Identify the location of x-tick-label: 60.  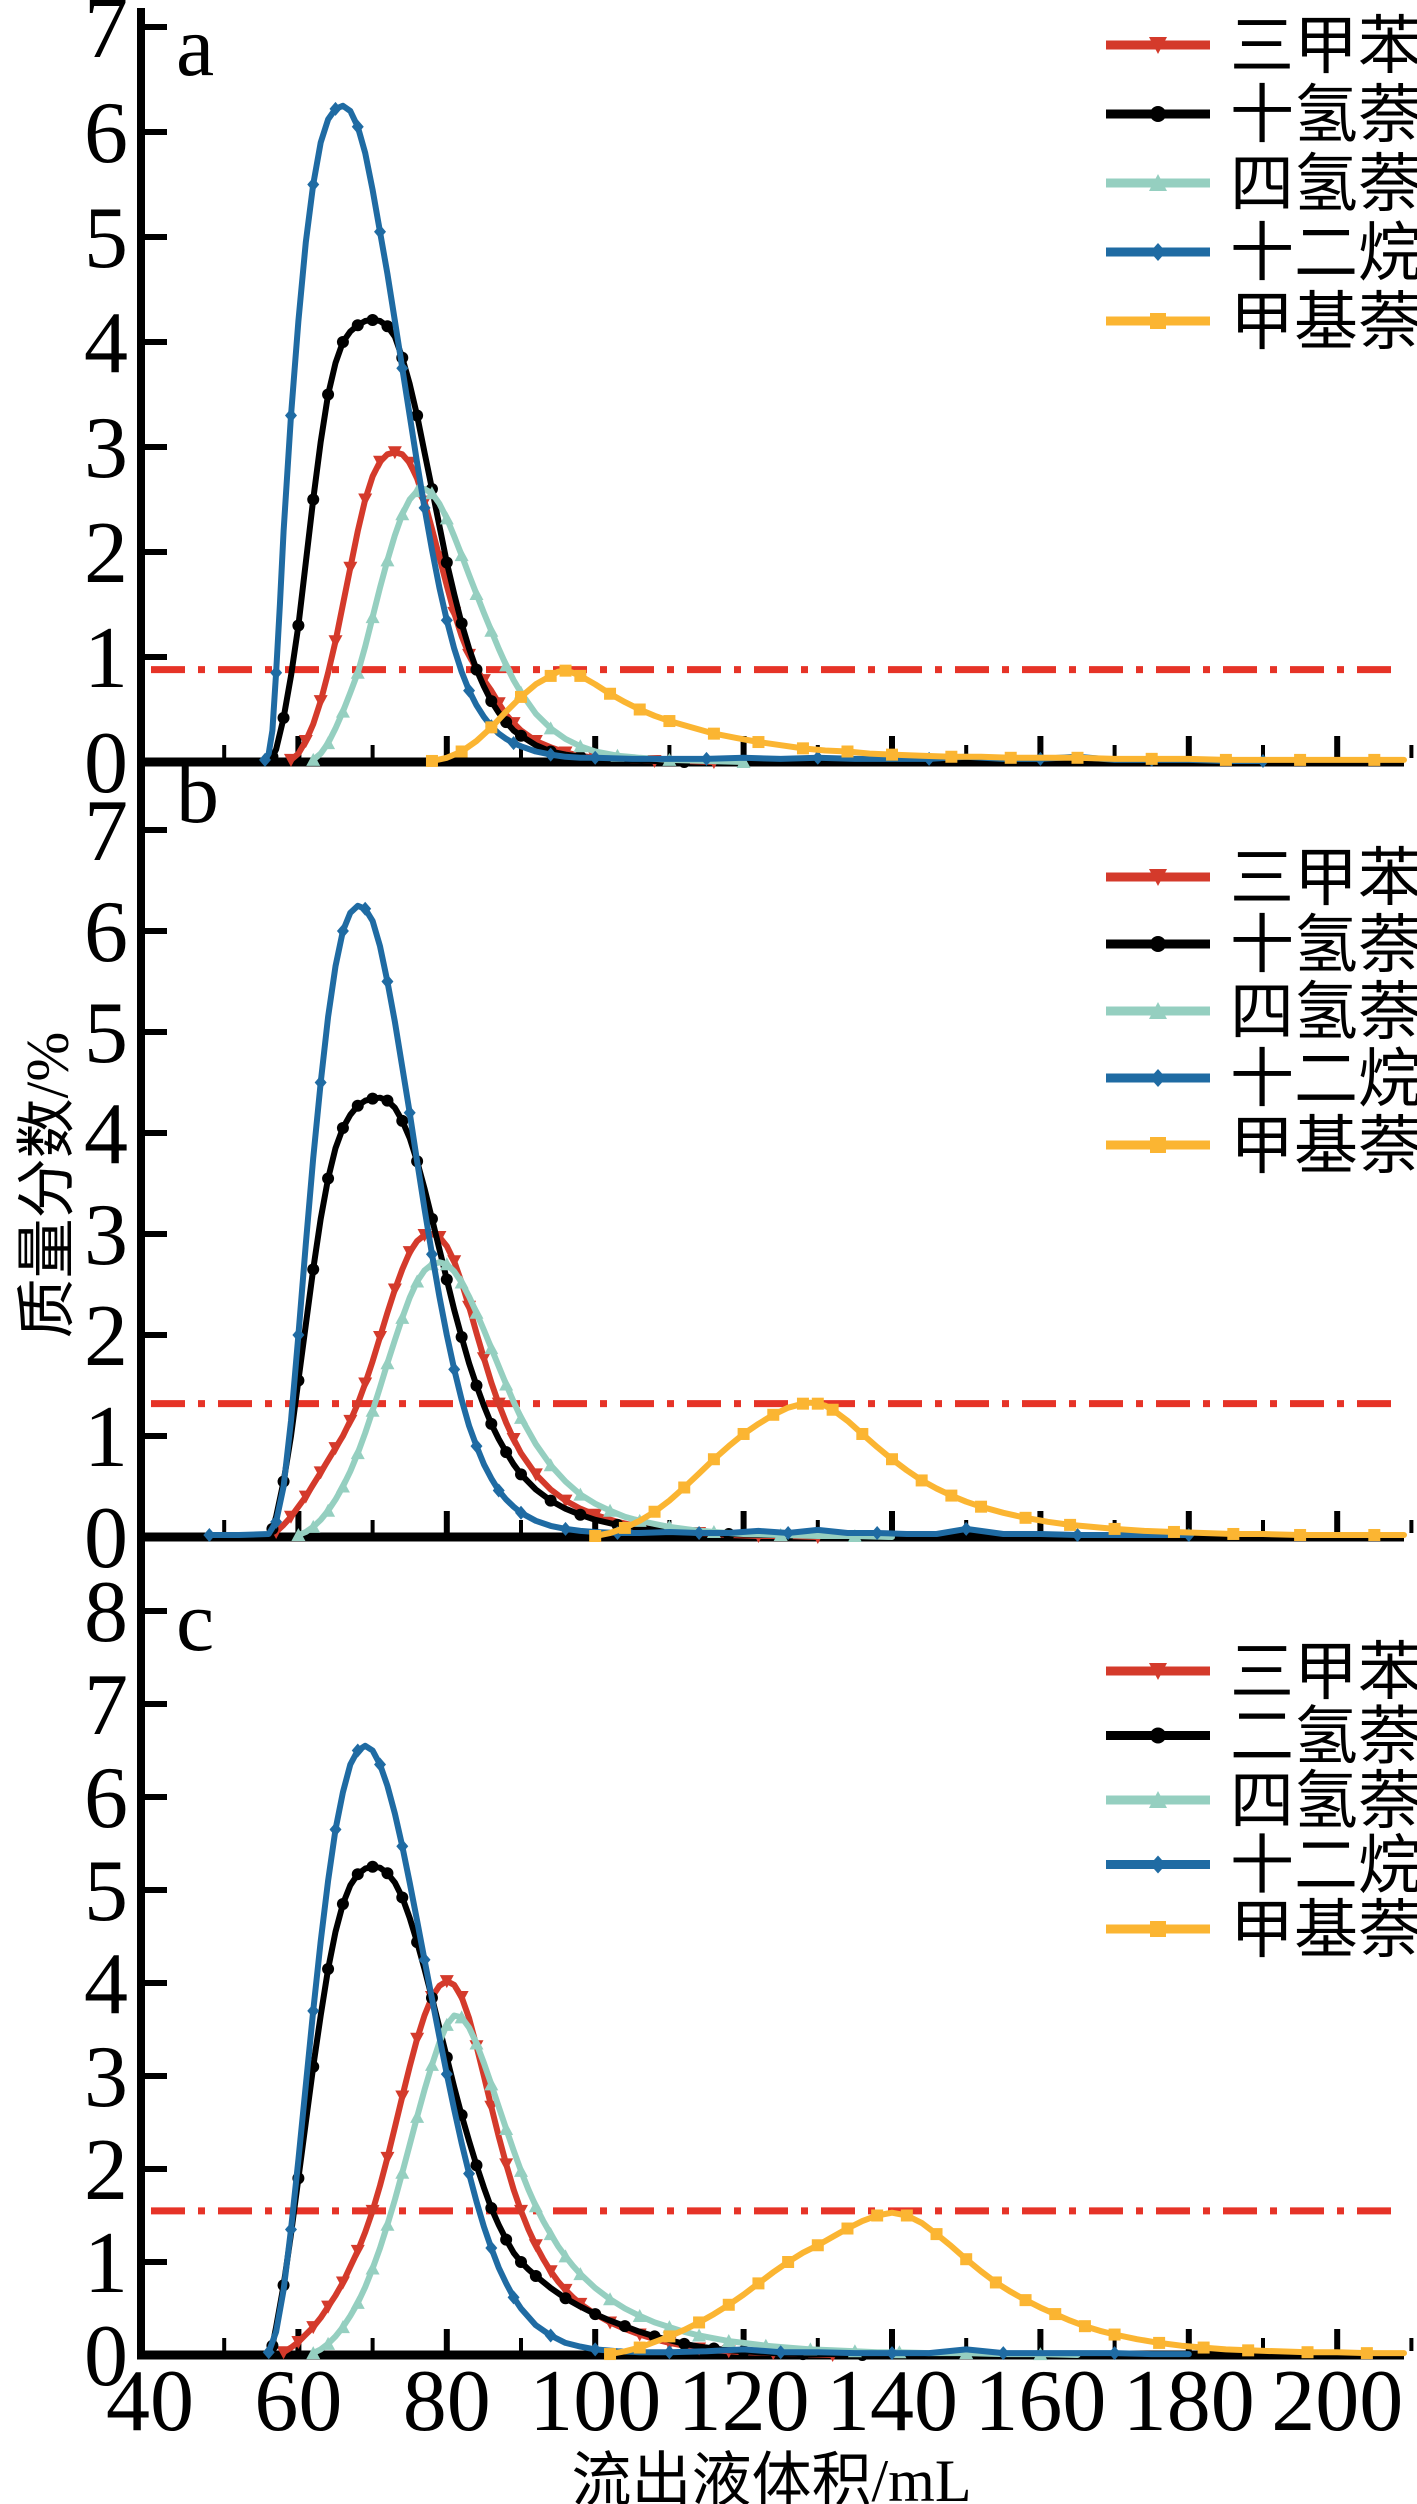
(298, 2401).